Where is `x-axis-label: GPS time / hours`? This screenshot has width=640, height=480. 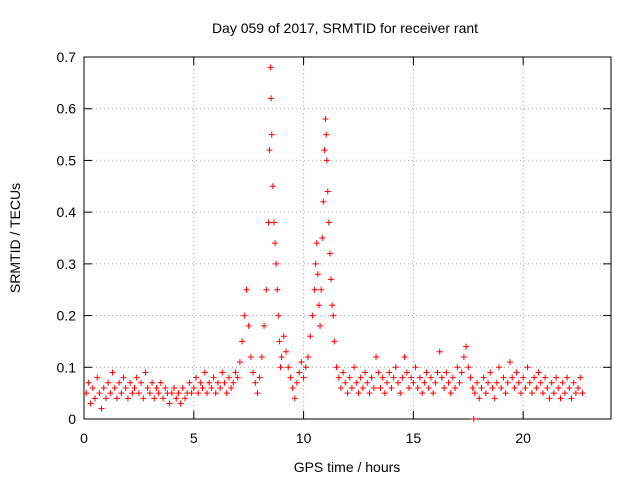
x-axis-label: GPS time / hours is located at coordinates (347, 467).